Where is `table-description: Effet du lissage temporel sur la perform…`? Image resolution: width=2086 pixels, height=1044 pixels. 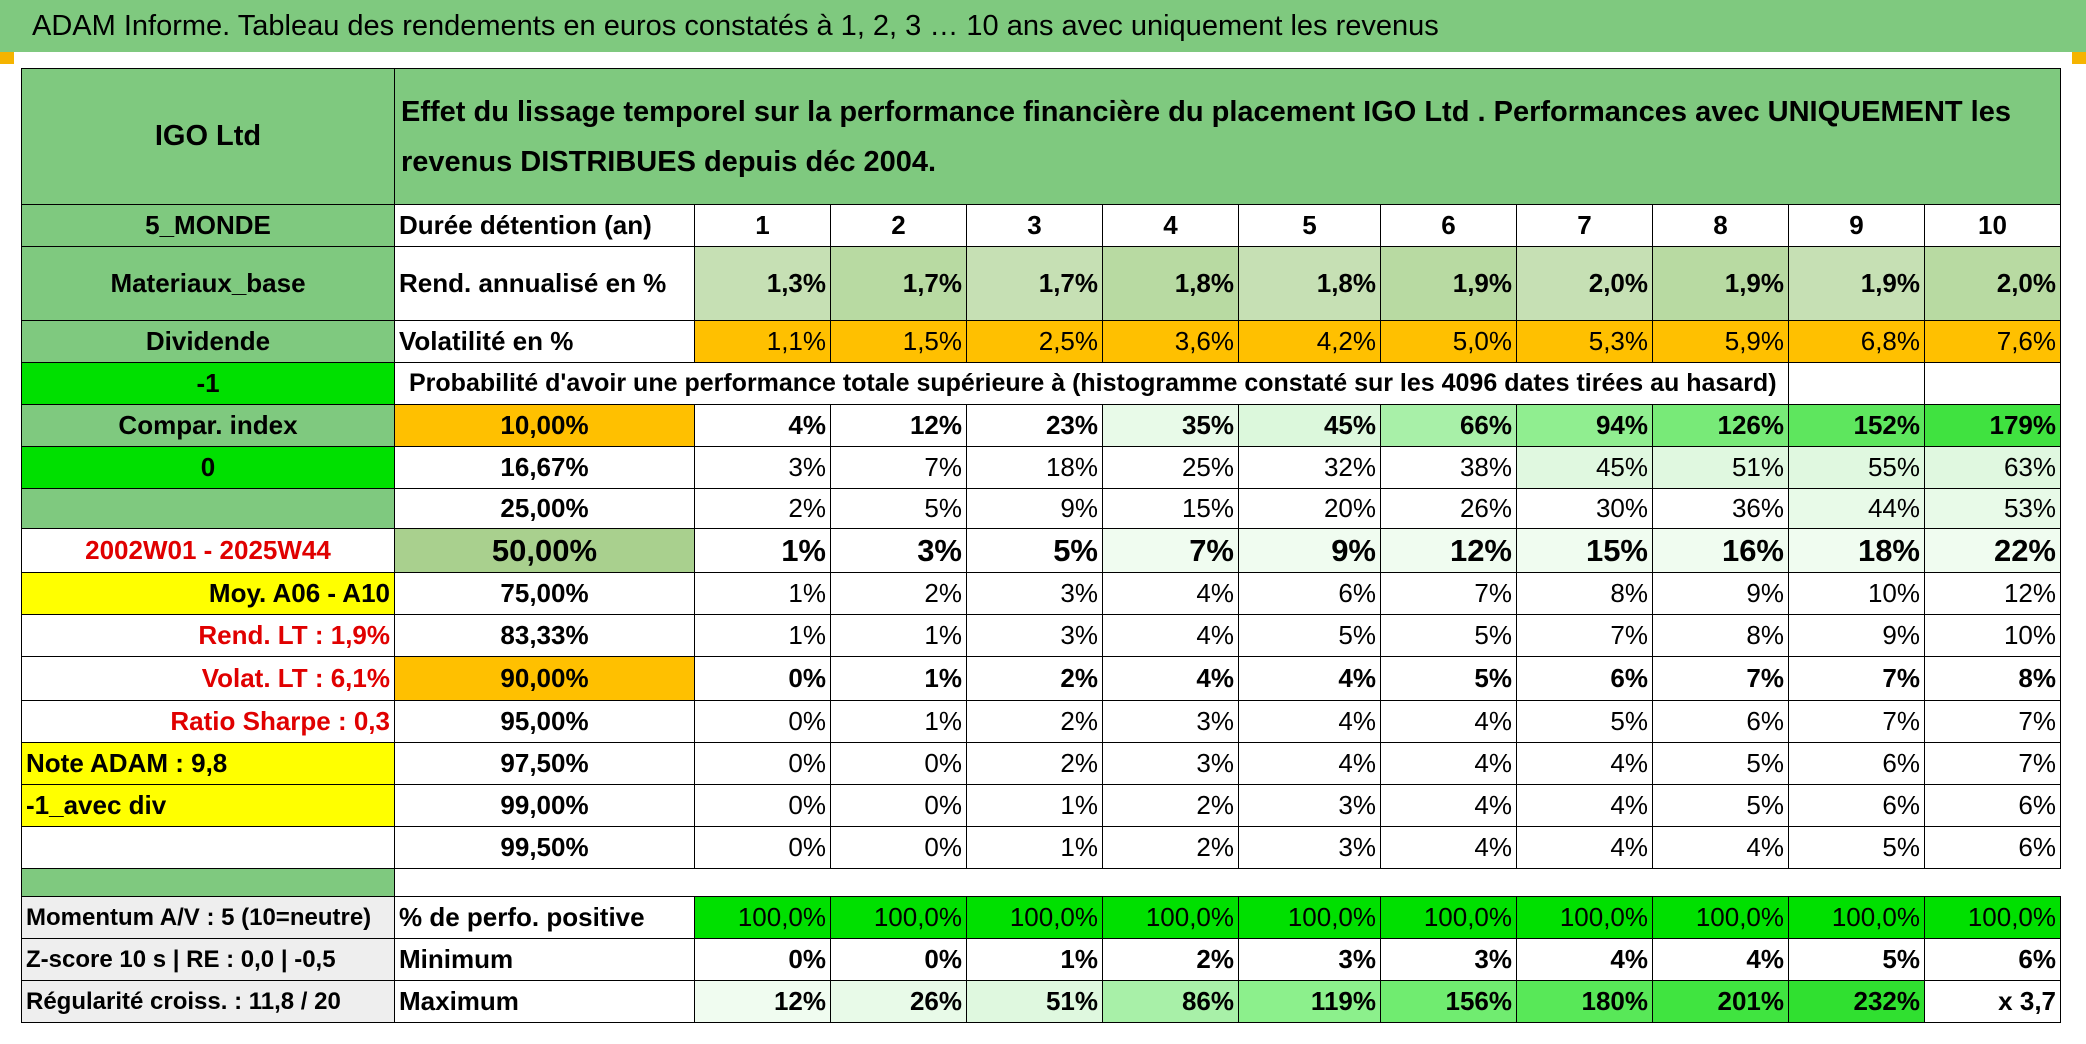 table-description: Effet du lissage temporel sur la perform… is located at coordinates (1227, 136).